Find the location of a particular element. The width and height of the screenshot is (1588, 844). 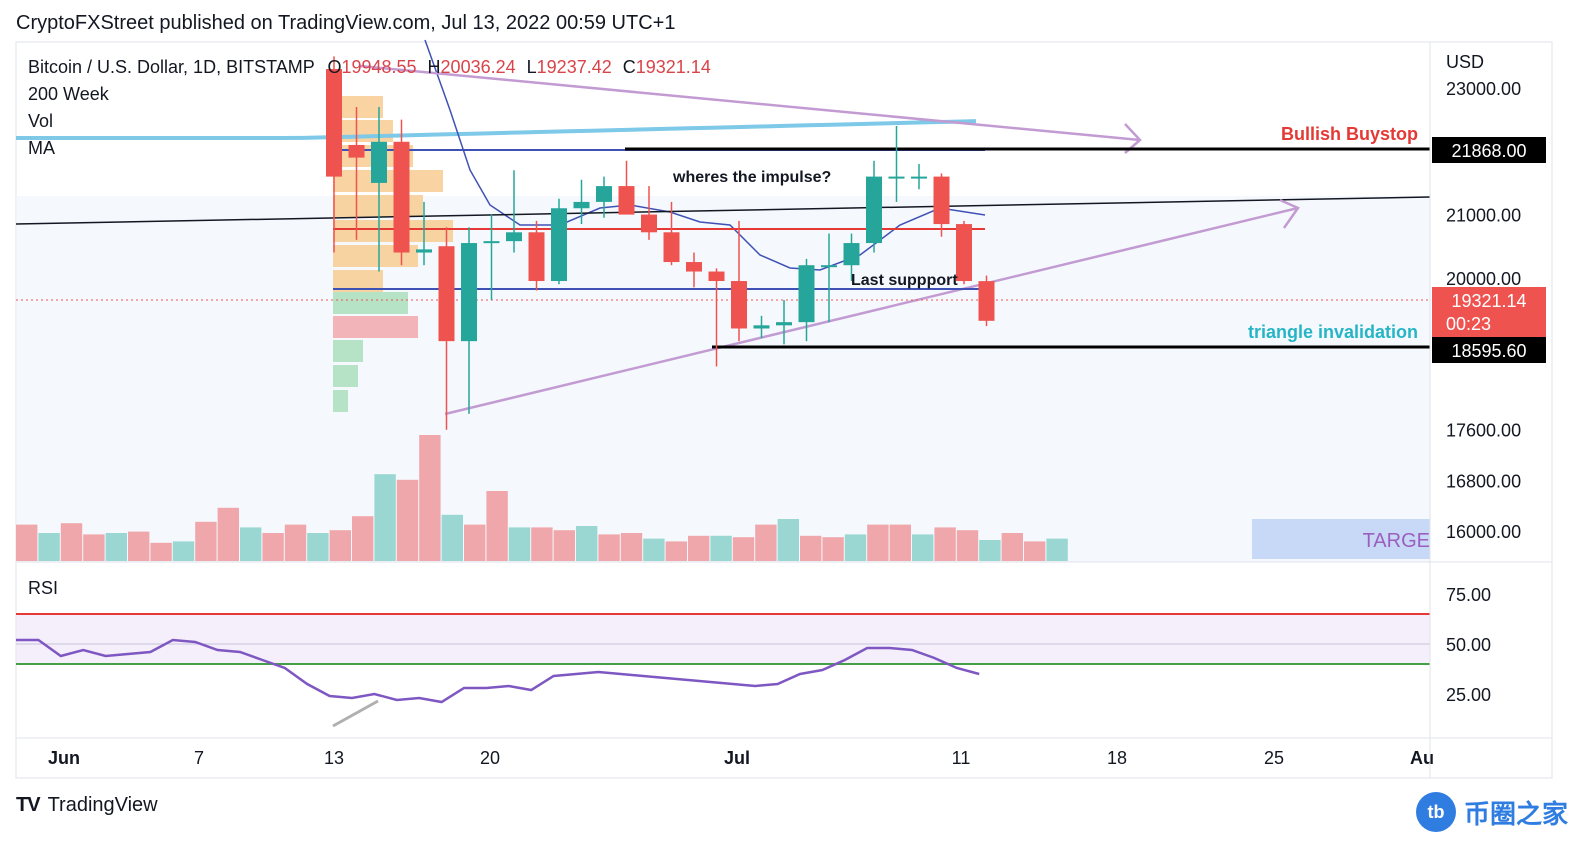

impulse-note: wheres the impulse? is located at coordinates (751, 177).